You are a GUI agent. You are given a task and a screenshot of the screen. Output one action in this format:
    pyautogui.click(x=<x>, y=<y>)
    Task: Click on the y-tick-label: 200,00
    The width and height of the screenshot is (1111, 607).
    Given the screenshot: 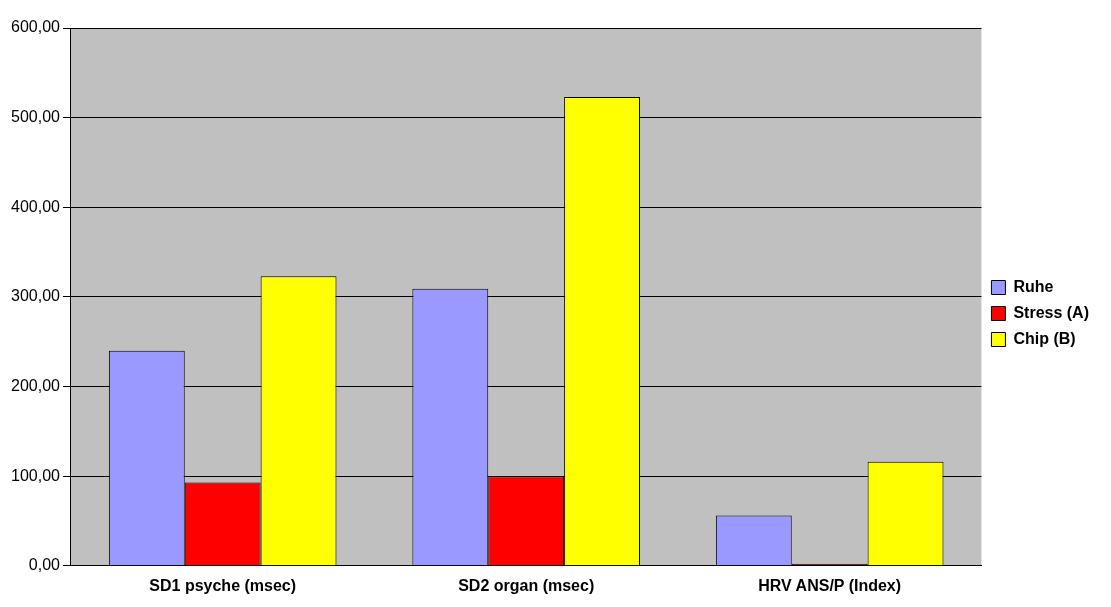 What is the action you would take?
    pyautogui.click(x=36, y=385)
    